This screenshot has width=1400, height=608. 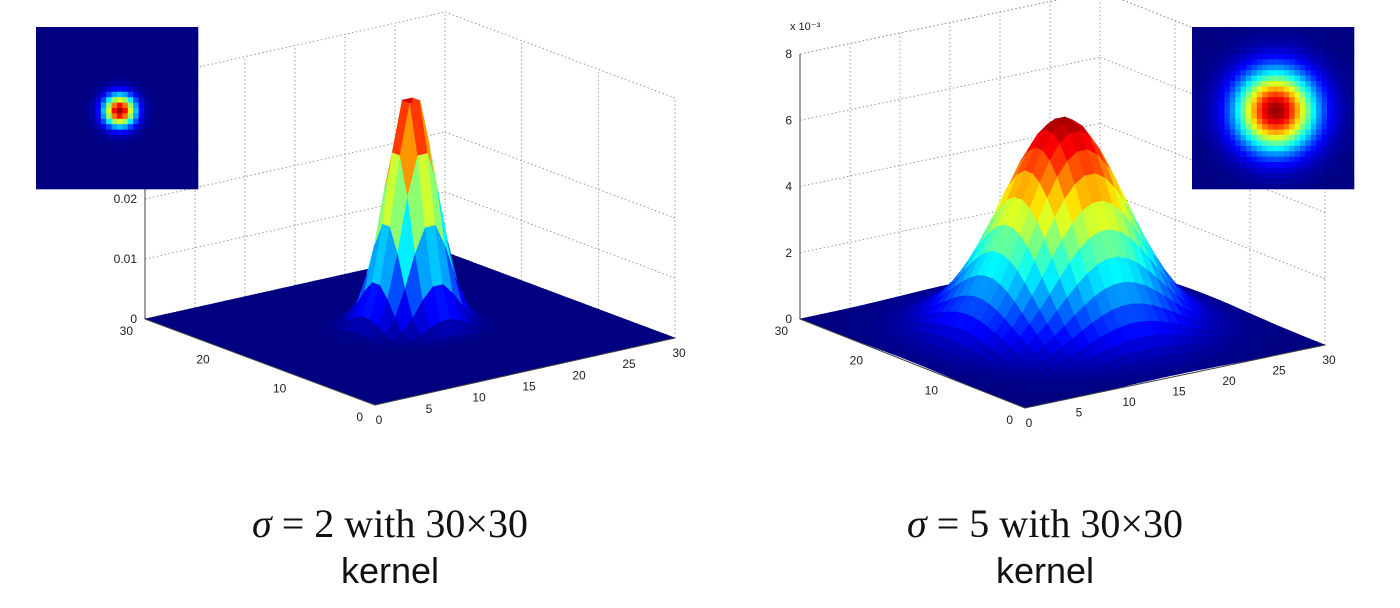 I want to click on x-tick-label: 30, so click(x=679, y=353).